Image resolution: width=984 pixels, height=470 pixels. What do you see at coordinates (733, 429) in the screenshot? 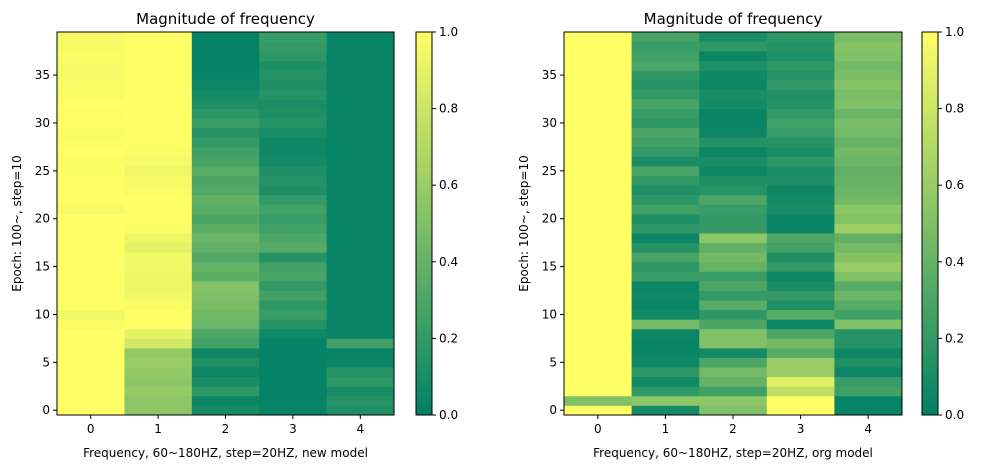
I see `x-tick-label: 2` at bounding box center [733, 429].